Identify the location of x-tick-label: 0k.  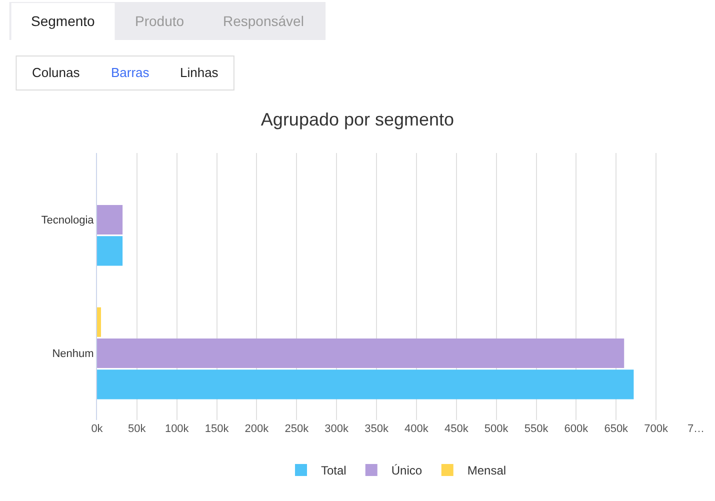
(97, 429).